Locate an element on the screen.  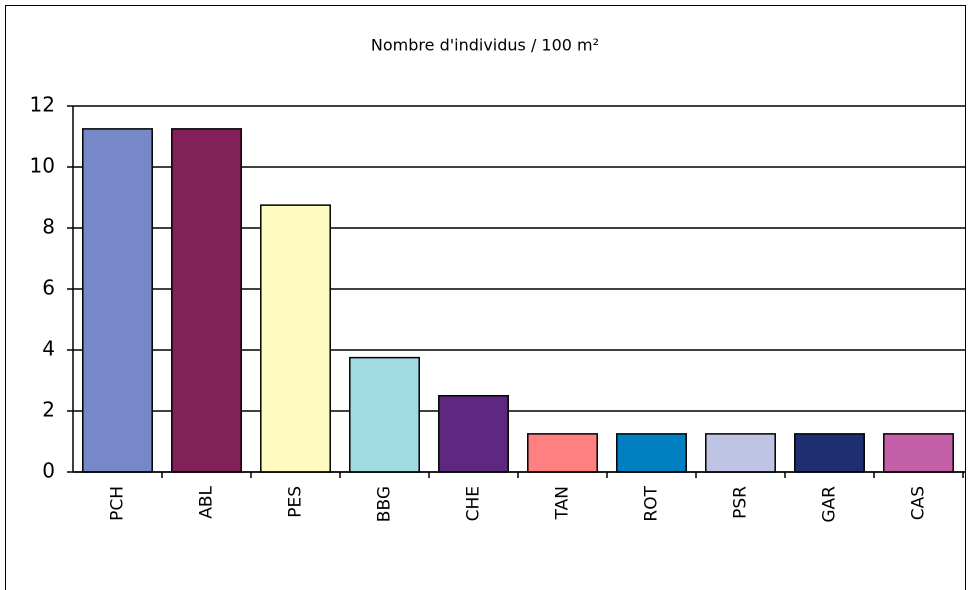
x-tick-label: PCH is located at coordinates (118, 503).